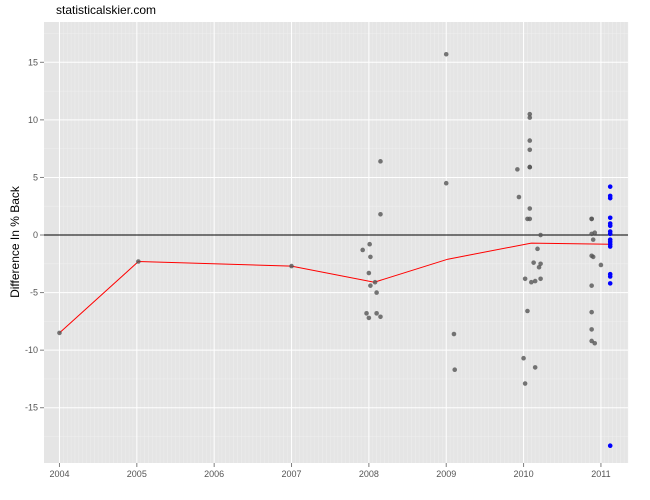 The height and width of the screenshot is (500, 650). I want to click on y-tick-label: -5, so click(34, 293).